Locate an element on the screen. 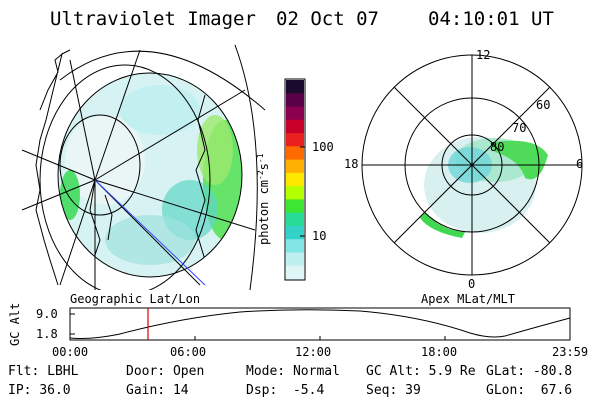 The image size is (600, 400). alt-xtick-2359: 23:59 is located at coordinates (570, 352).